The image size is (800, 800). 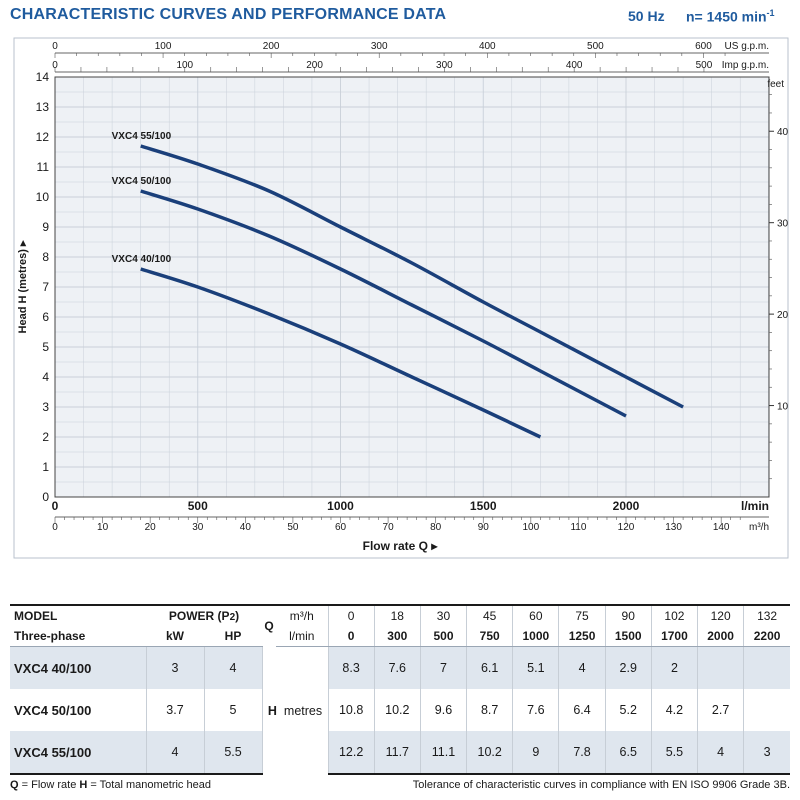 I want to click on head-cell: 5.5, so click(x=674, y=753).